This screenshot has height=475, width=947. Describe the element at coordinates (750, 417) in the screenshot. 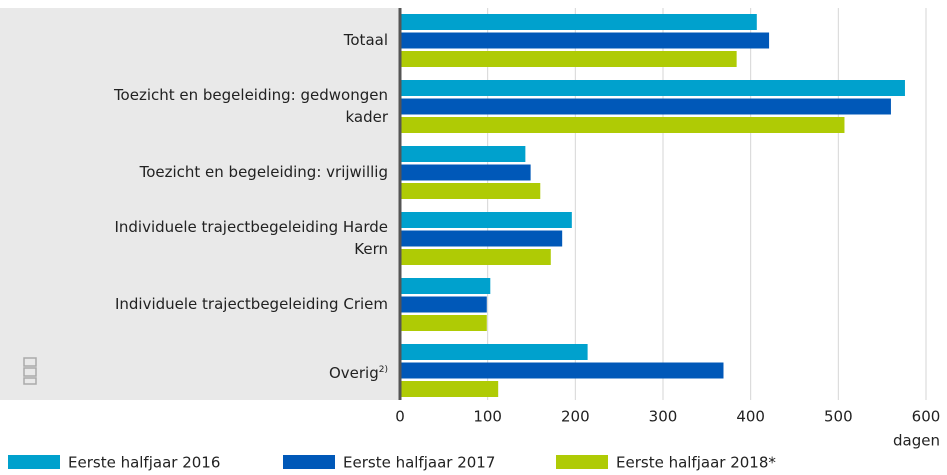

I see `x-tick-label: 400` at that location.